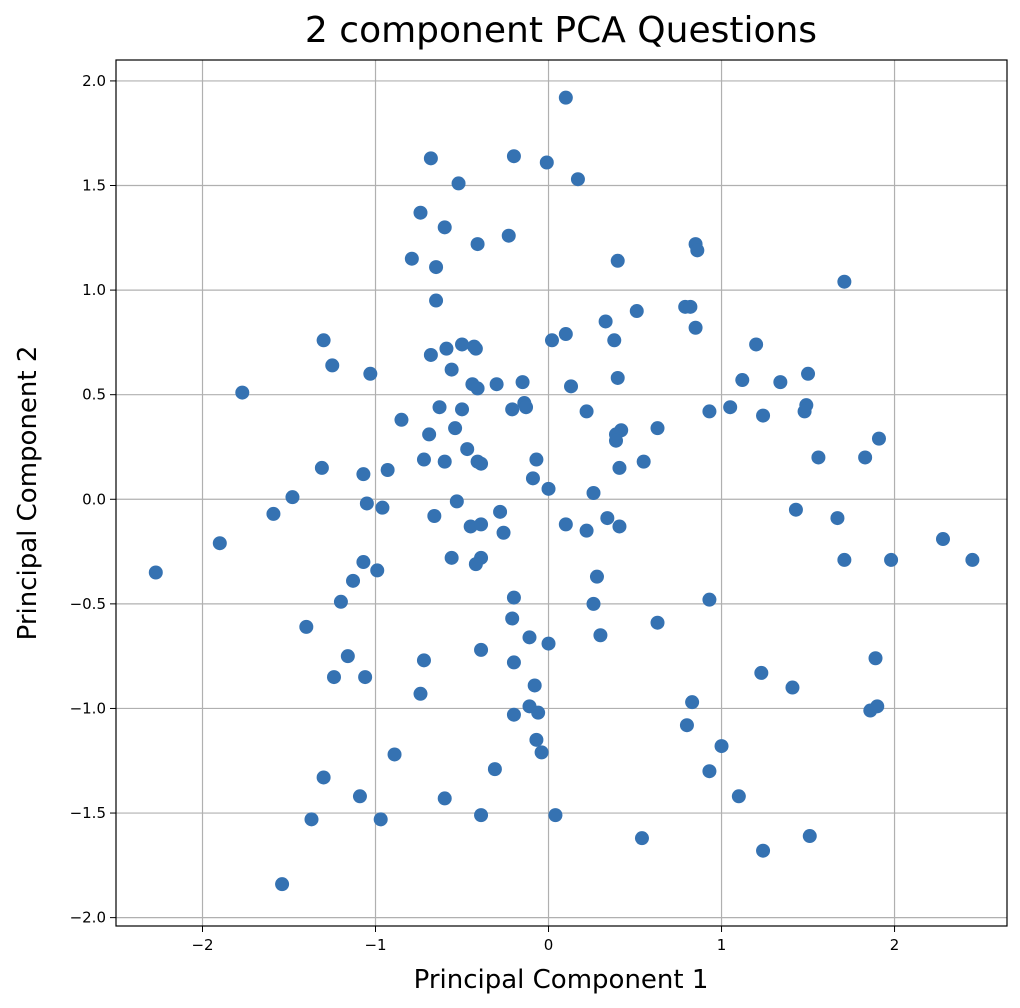 Image resolution: width=1020 pixels, height=1008 pixels. Describe the element at coordinates (549, 945) in the screenshot. I see `x-tick-label: 0` at that location.